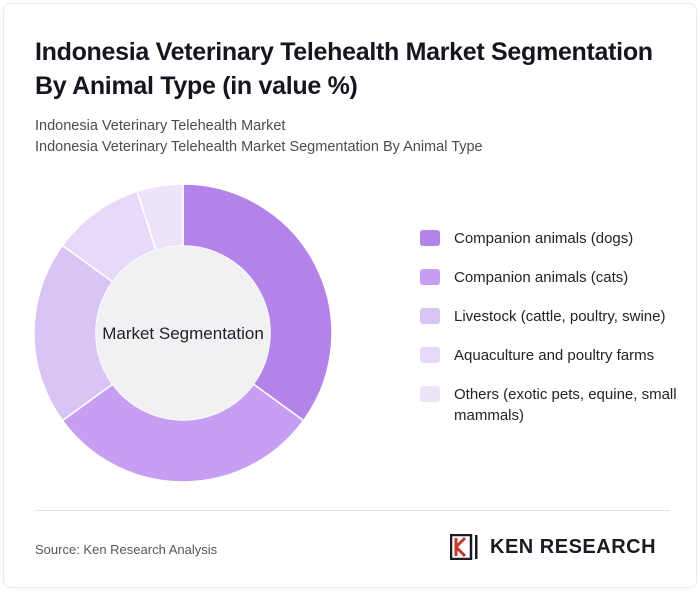  Describe the element at coordinates (541, 277) in the screenshot. I see `legend-label-cats: Companion animals (cats)` at that location.